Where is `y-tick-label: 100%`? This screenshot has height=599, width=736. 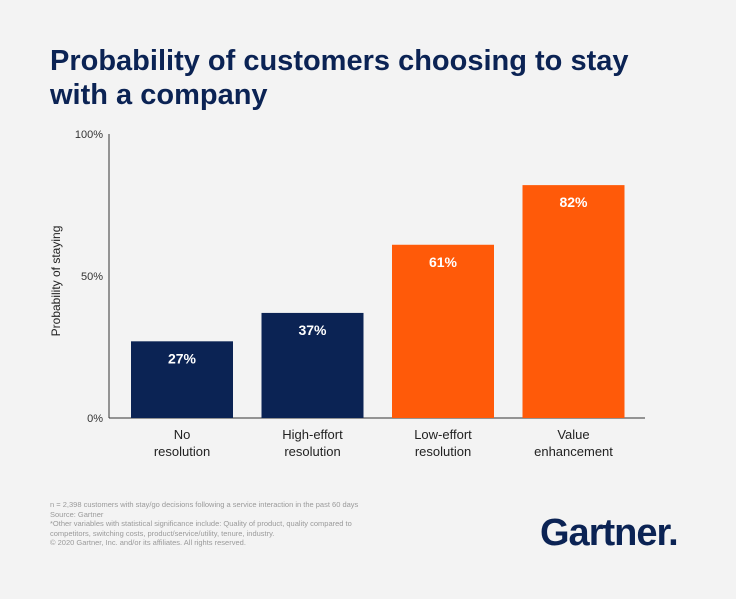
y-tick-label: 100% is located at coordinates (89, 135).